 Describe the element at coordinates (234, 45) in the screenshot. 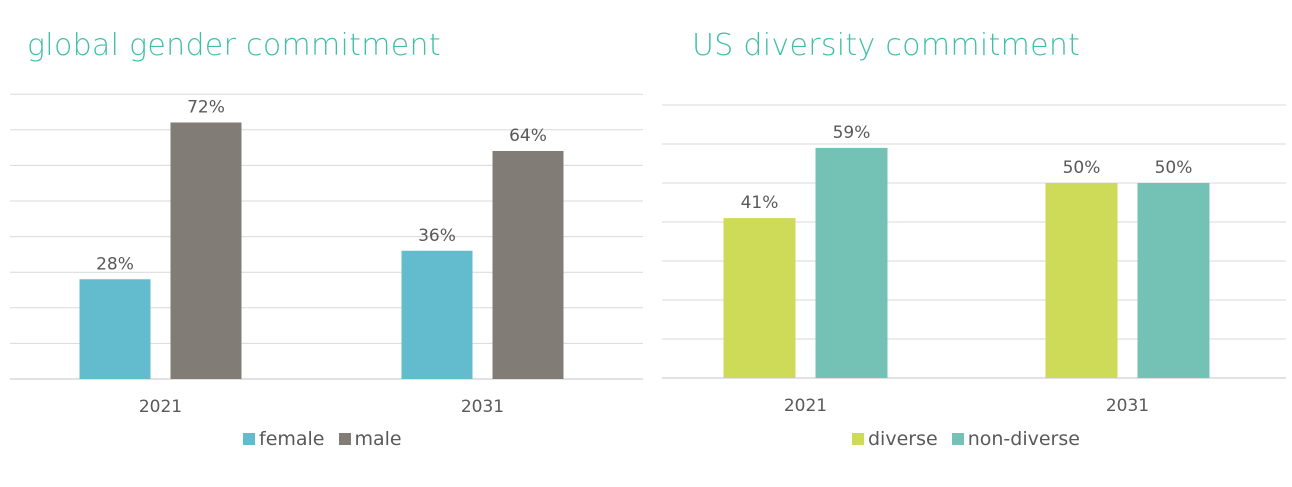

I see `chart-title: global gender commitment` at that location.